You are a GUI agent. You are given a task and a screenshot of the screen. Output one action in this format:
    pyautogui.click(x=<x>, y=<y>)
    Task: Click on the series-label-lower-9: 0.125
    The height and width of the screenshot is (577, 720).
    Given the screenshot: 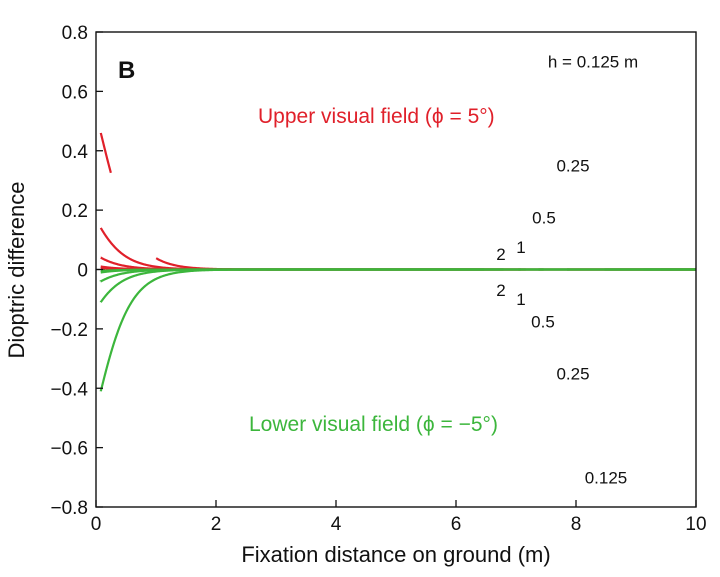 What is the action you would take?
    pyautogui.click(x=606, y=477)
    